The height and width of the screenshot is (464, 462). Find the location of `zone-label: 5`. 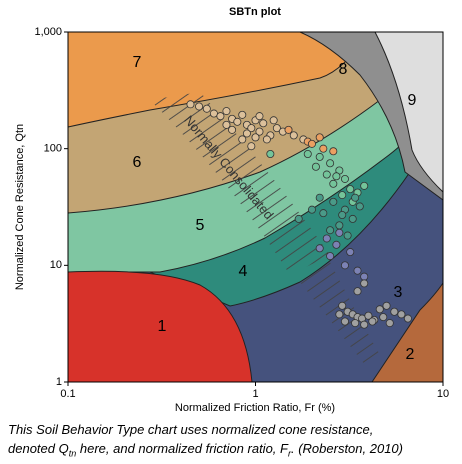

zone-label: 5 is located at coordinates (200, 225).